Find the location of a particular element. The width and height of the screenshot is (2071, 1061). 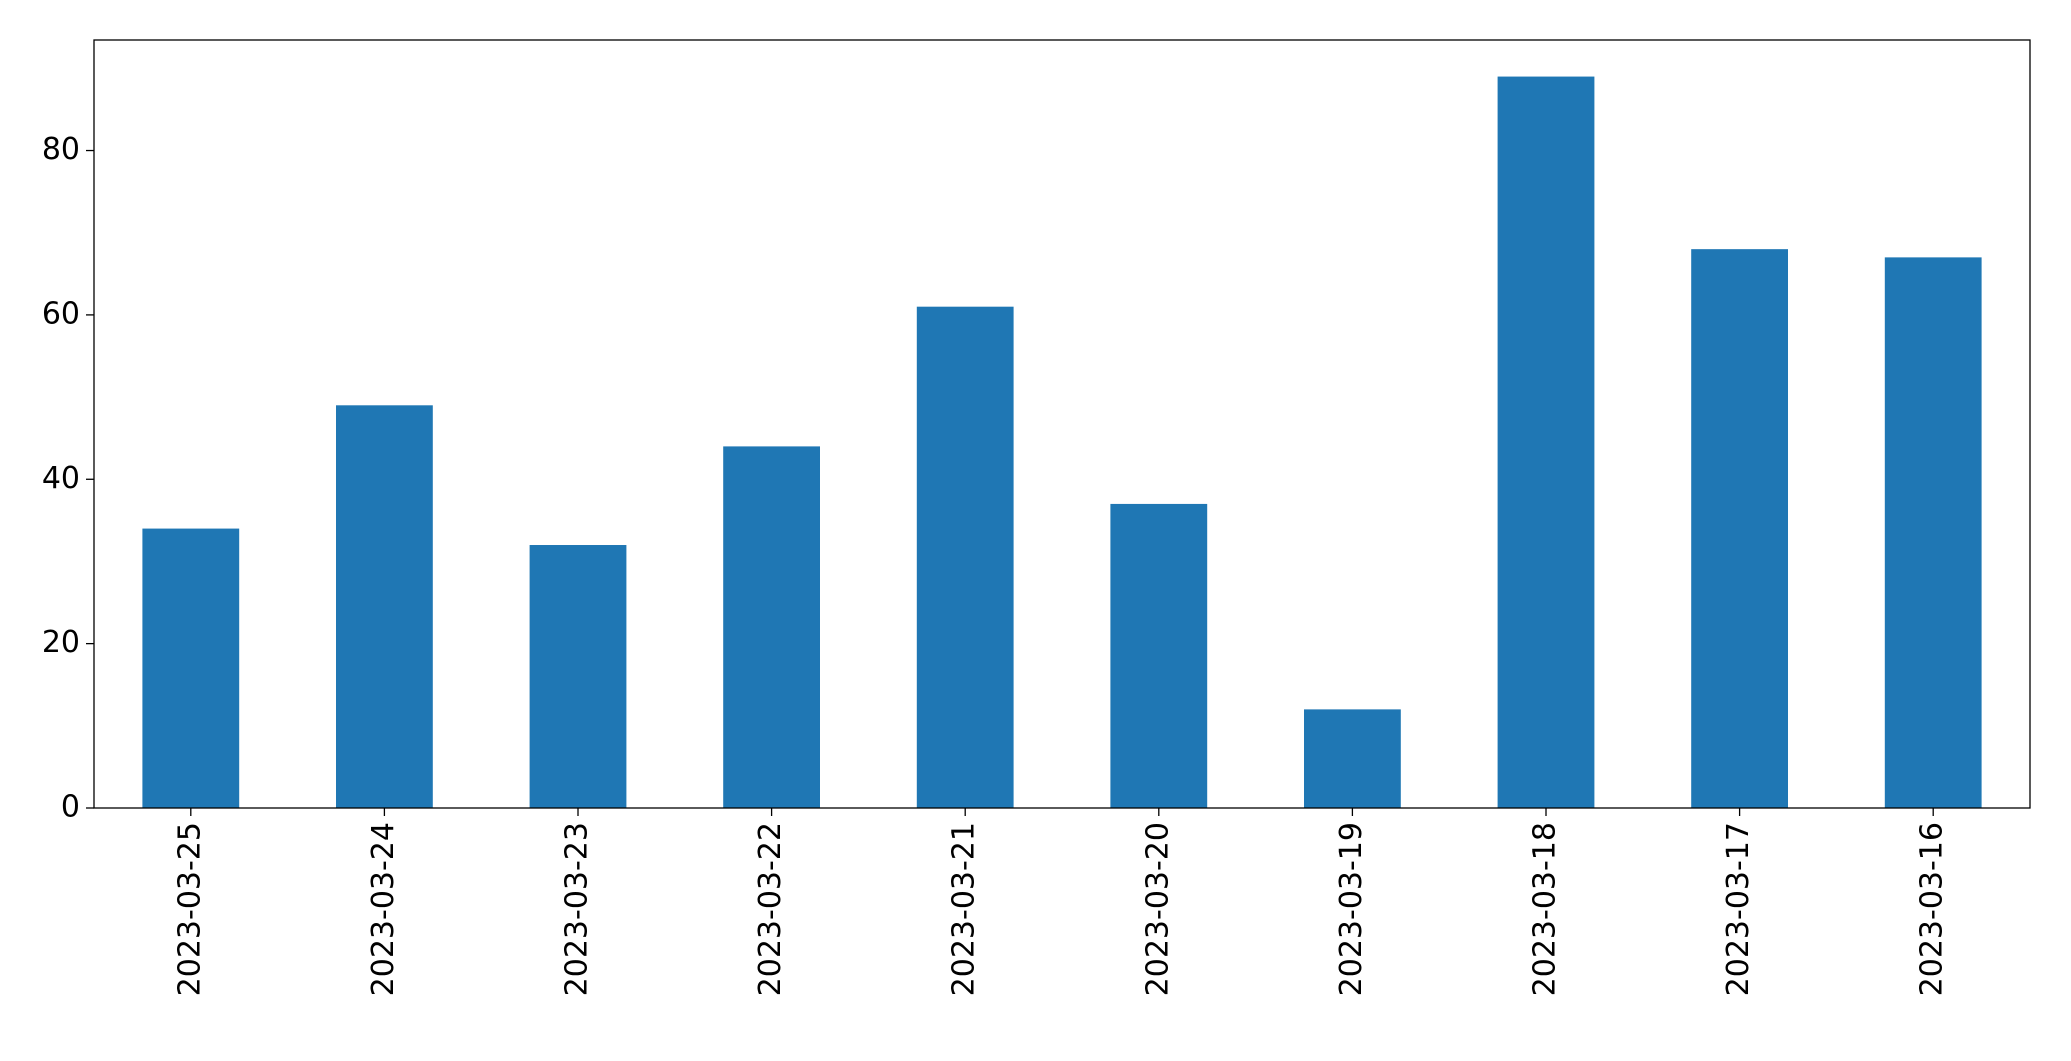

y-tick-label: 60 is located at coordinates (61, 313).